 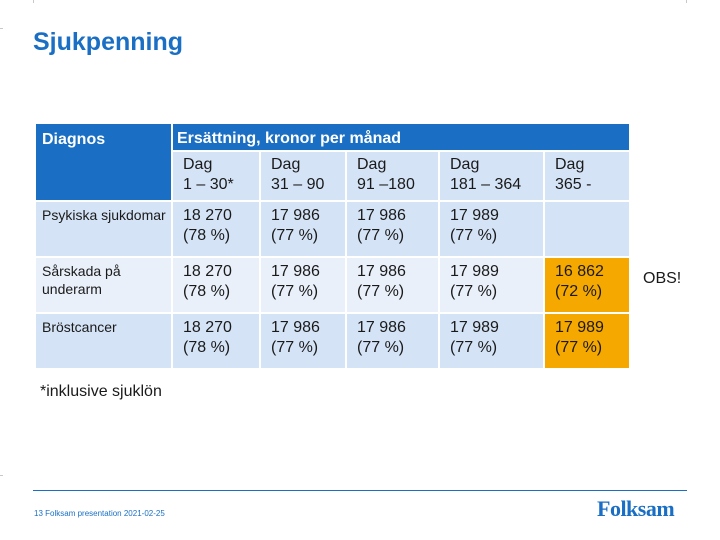 I want to click on cell-percent: (72 %), so click(x=579, y=291).